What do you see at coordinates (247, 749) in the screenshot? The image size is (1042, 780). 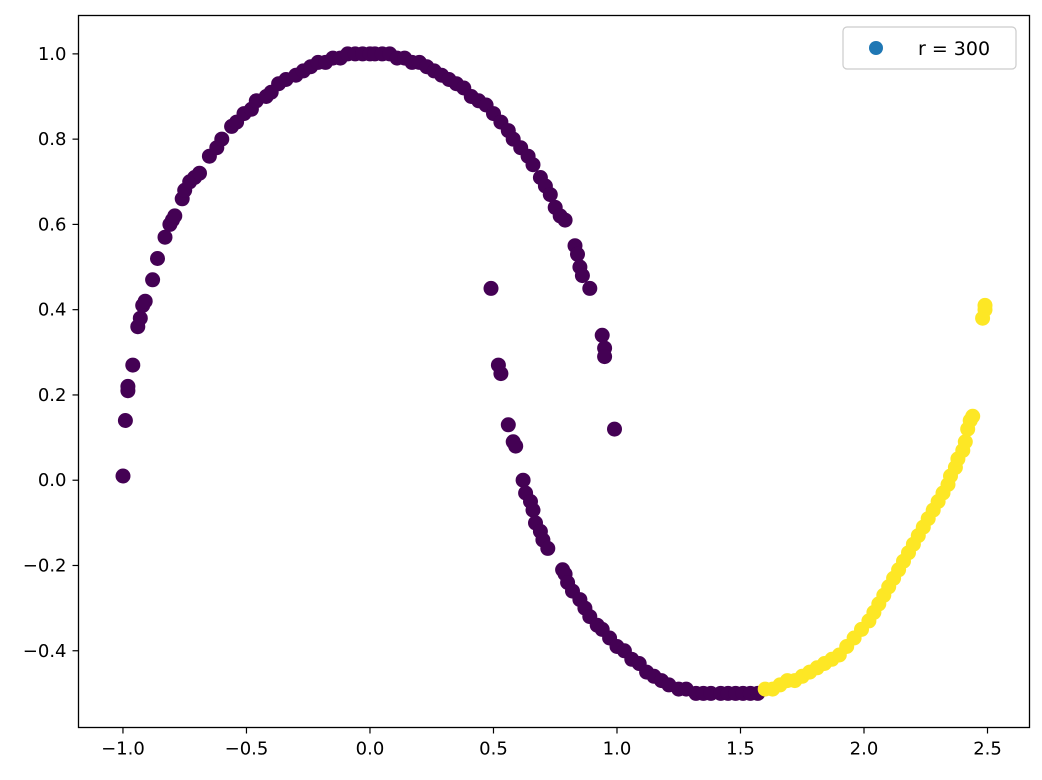 I see `x-tick-label: −0.5` at bounding box center [247, 749].